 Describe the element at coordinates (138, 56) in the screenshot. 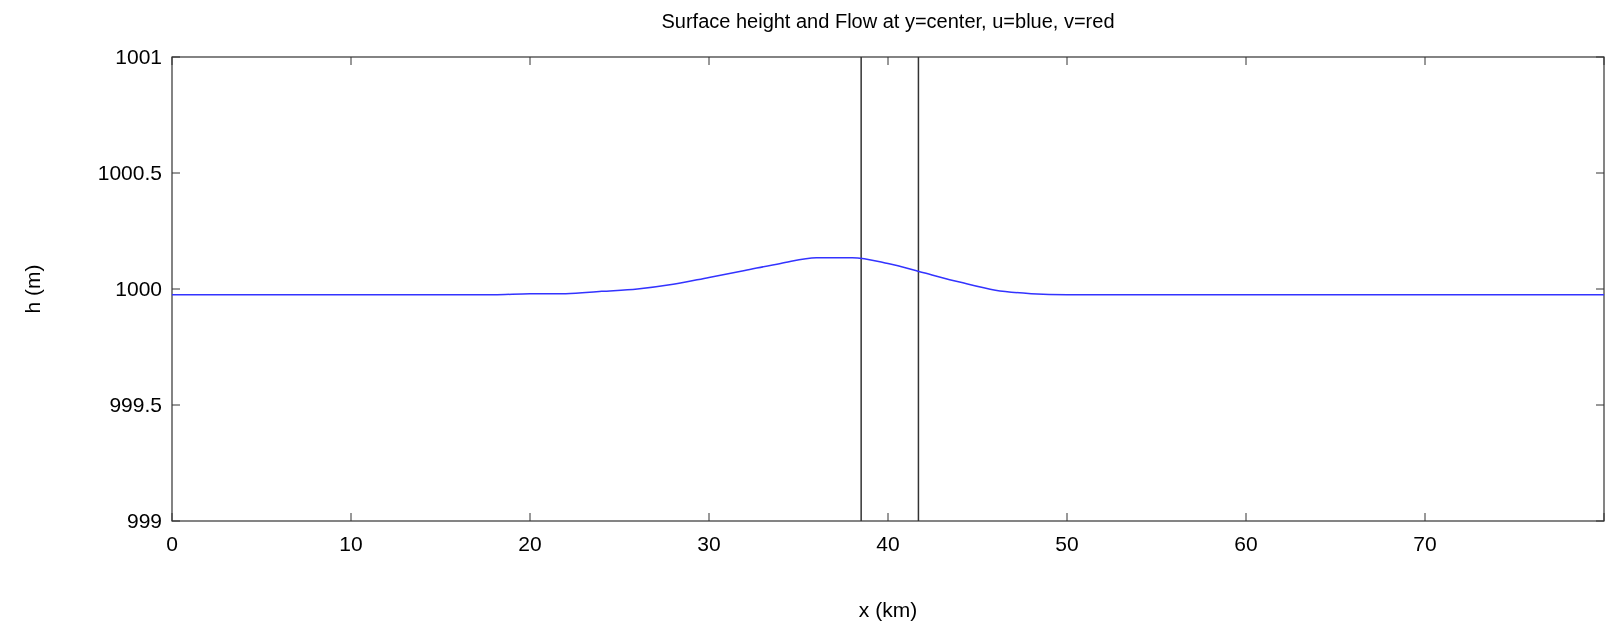

I see `y-tick-label: 1001` at that location.